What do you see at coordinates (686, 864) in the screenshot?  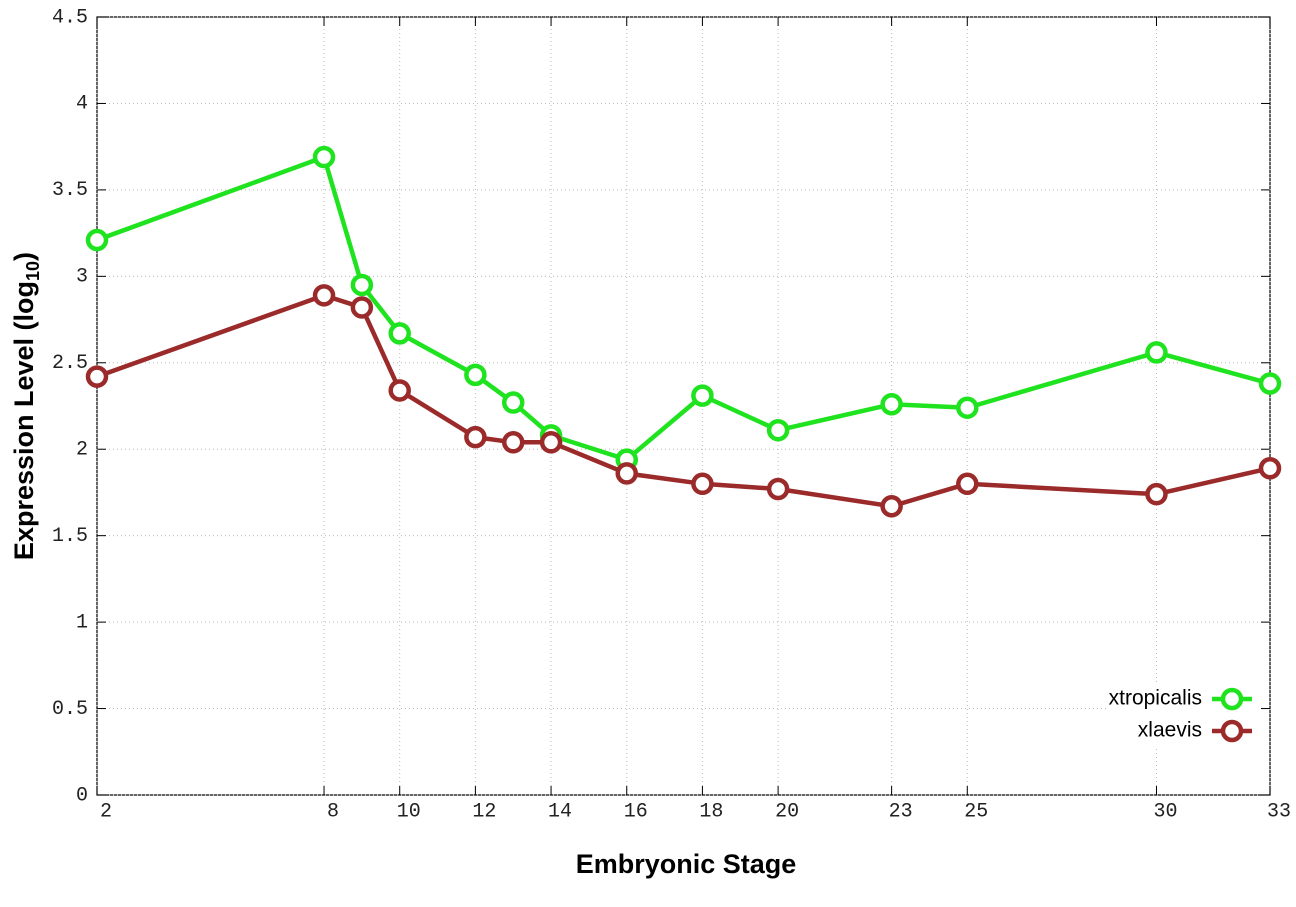 I see `x-axis-title: Embryonic Stage` at bounding box center [686, 864].